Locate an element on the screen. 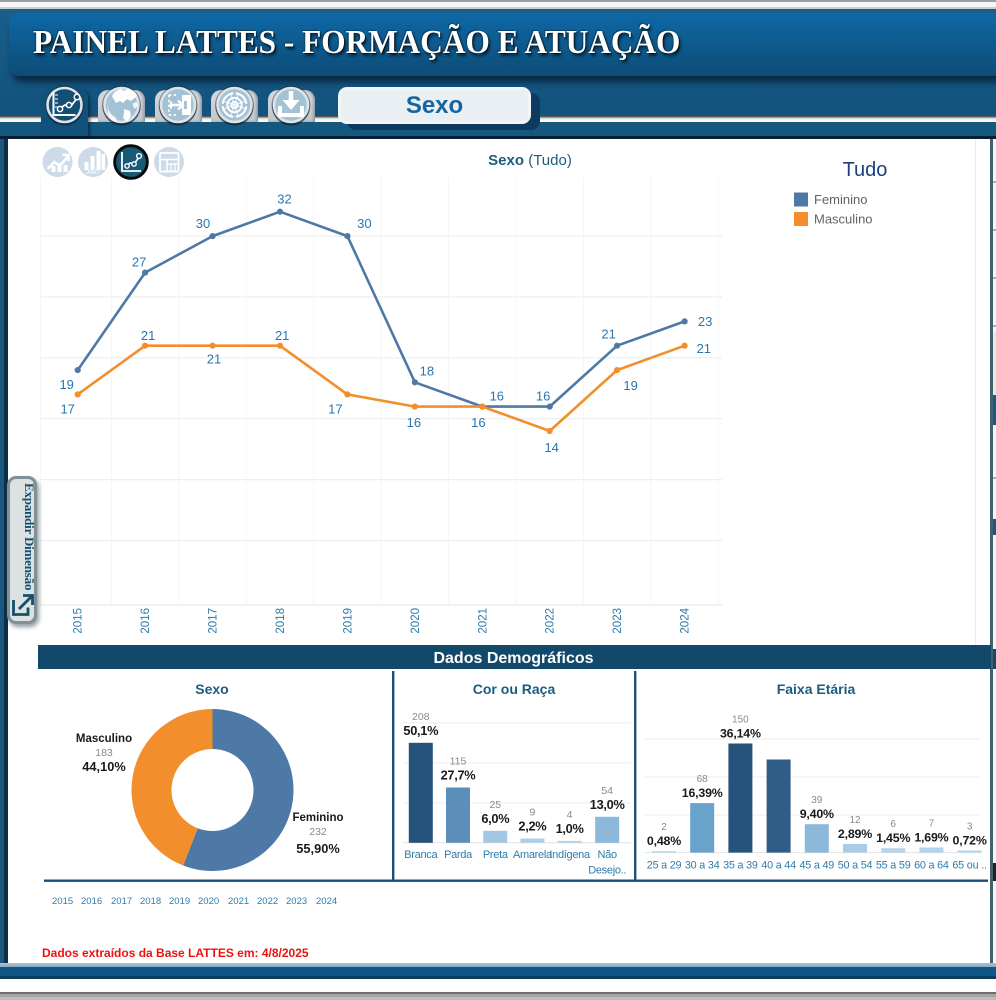 The width and height of the screenshot is (996, 1000). svg-text: Não is located at coordinates (607, 855).